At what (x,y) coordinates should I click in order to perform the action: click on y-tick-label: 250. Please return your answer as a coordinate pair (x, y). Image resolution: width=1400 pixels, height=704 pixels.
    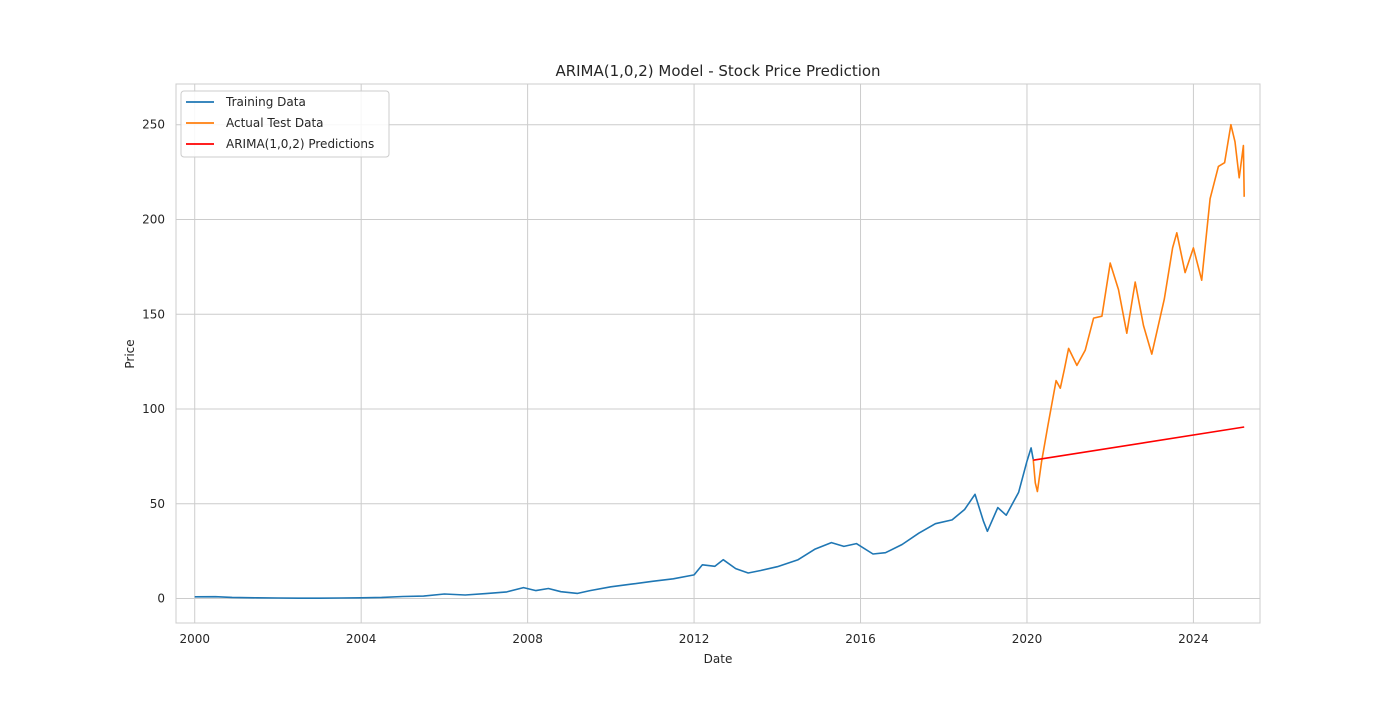
    Looking at the image, I should click on (153, 125).